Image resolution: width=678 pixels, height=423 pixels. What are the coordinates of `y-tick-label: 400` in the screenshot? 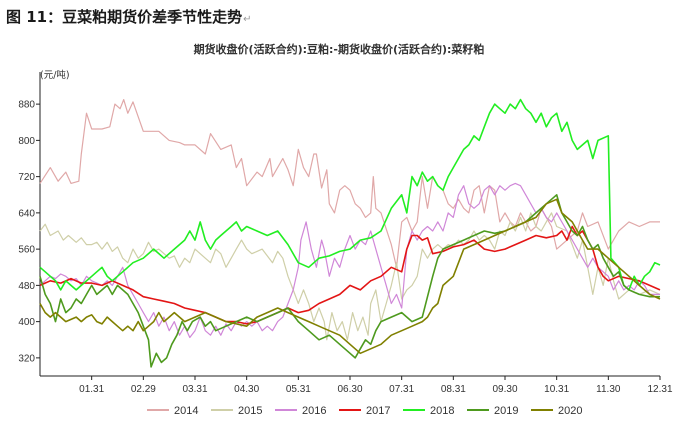 It's located at (26, 322).